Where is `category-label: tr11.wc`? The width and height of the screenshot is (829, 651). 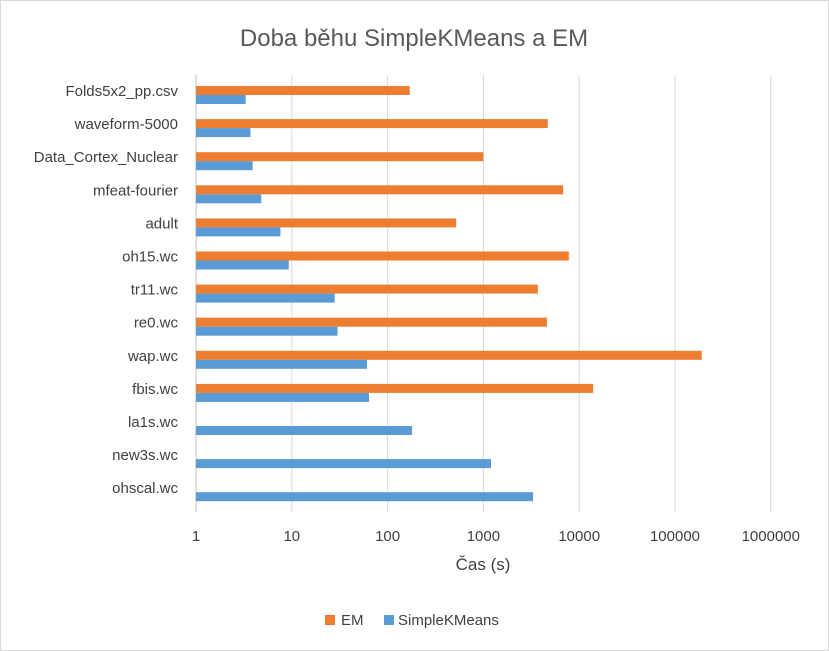 category-label: tr11.wc is located at coordinates (155, 290).